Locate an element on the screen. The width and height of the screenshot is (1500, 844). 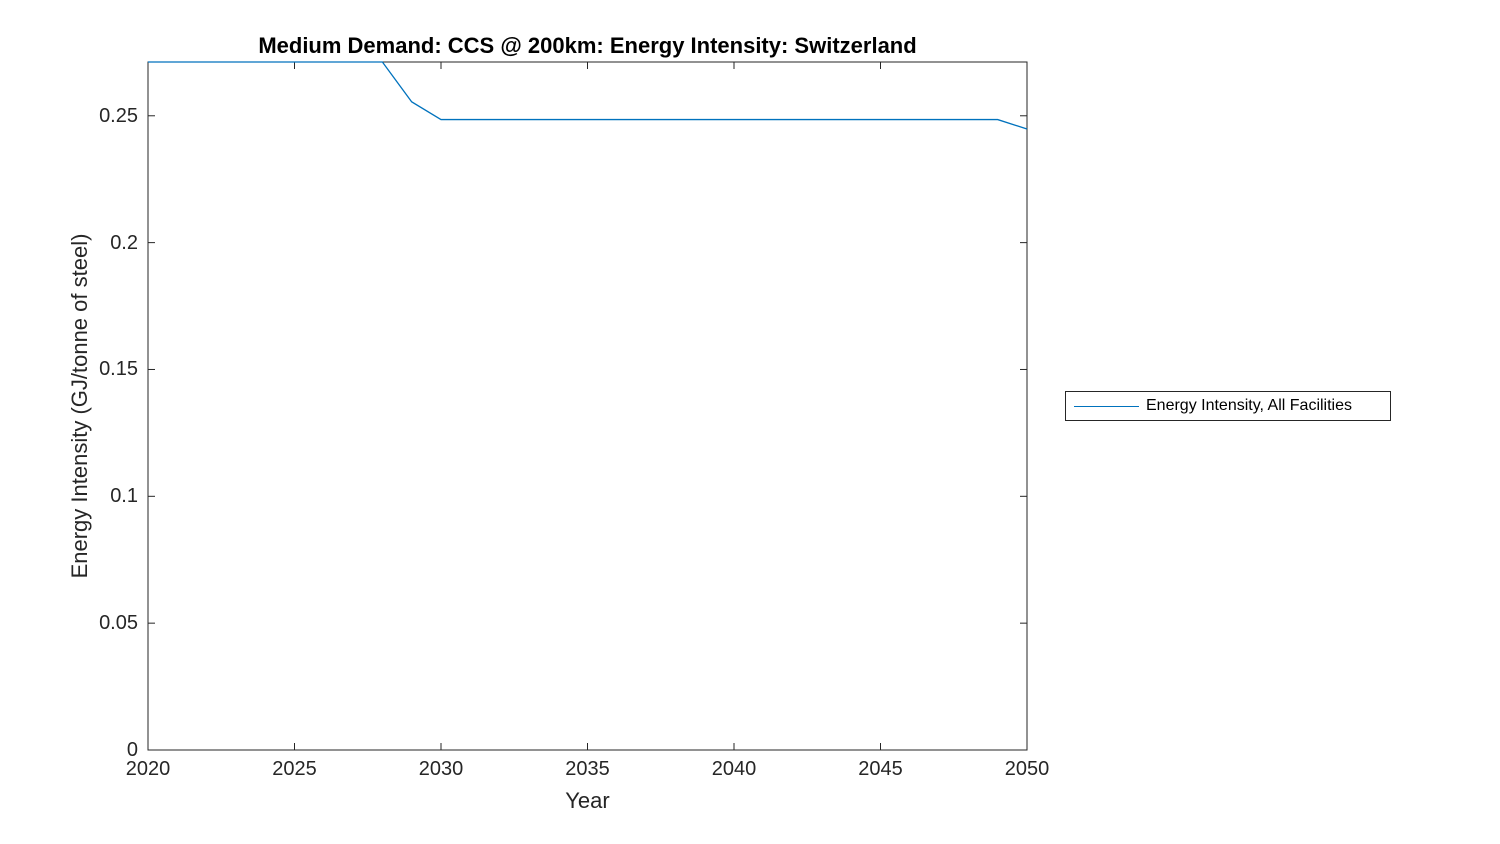
x-tick-label-2020: 2020 is located at coordinates (148, 769).